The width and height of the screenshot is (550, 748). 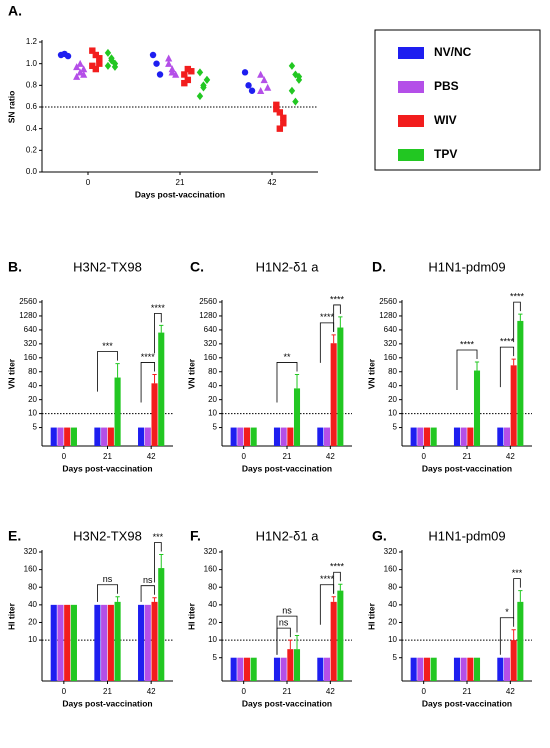 I want to click on panel-title: H1N2-δ1 a, so click(x=288, y=535).